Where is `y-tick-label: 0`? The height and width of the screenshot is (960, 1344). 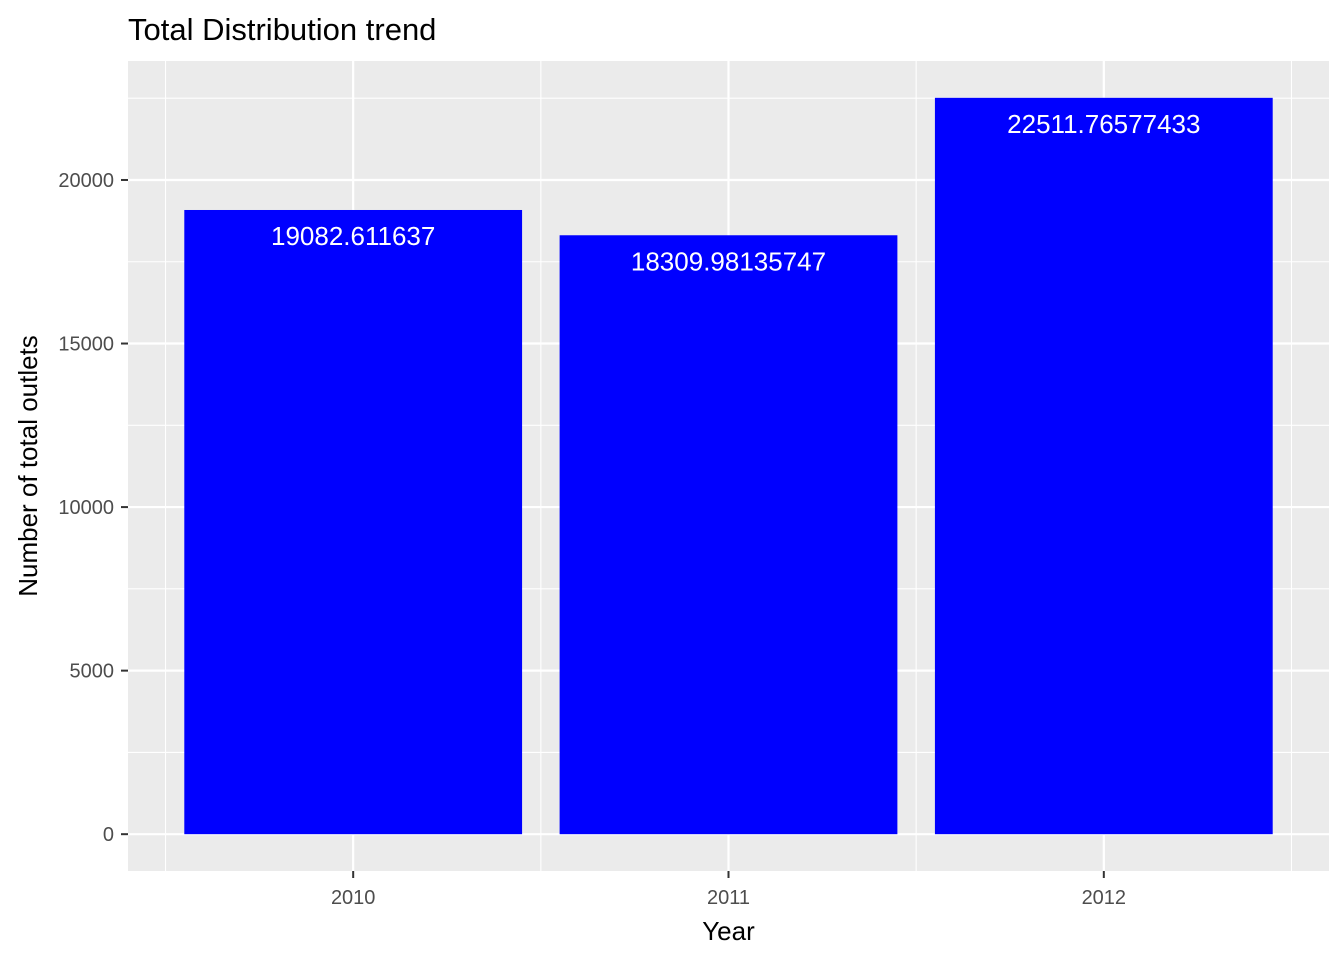 y-tick-label: 0 is located at coordinates (108, 835).